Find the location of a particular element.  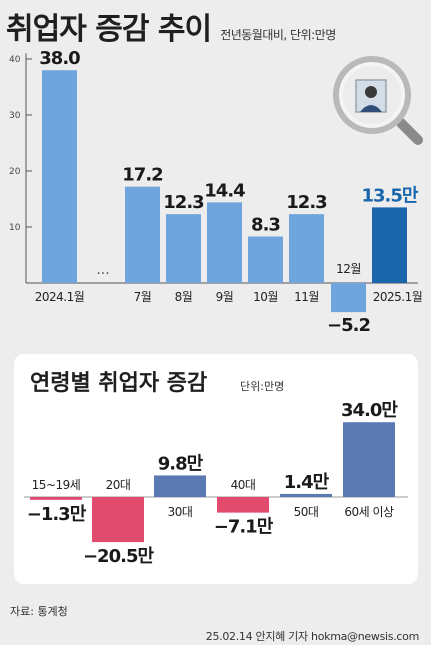

value-label: 1.4만 is located at coordinates (307, 482).